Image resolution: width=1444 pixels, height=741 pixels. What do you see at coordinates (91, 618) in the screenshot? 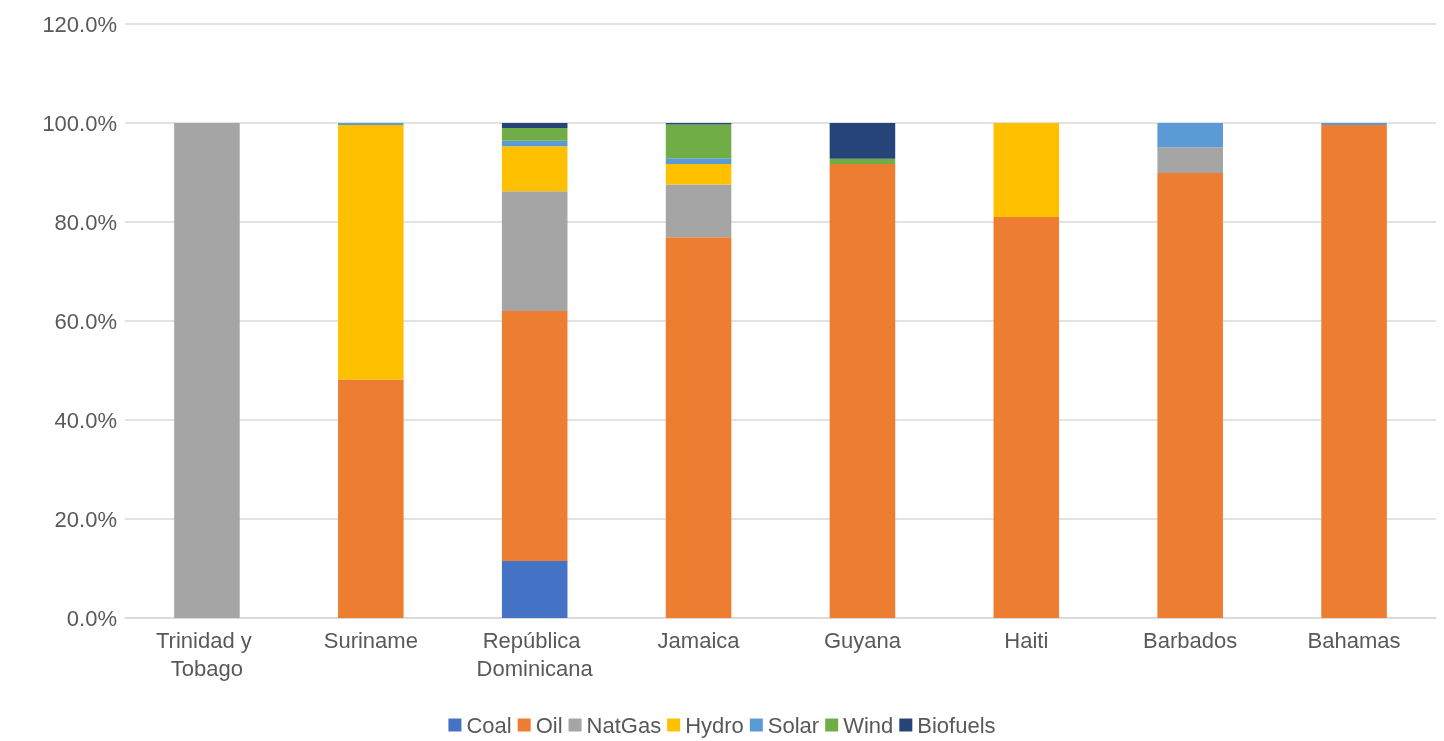
I see `y-tick-label: 0.0%` at bounding box center [91, 618].